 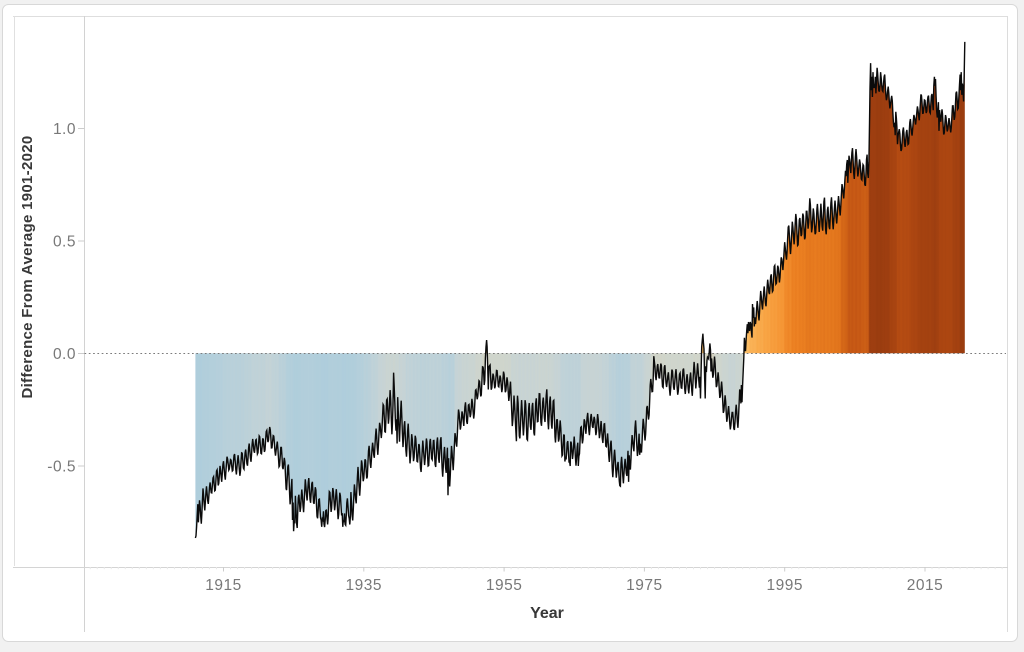 What do you see at coordinates (64, 242) in the screenshot?
I see `svg-text: 0.5` at bounding box center [64, 242].